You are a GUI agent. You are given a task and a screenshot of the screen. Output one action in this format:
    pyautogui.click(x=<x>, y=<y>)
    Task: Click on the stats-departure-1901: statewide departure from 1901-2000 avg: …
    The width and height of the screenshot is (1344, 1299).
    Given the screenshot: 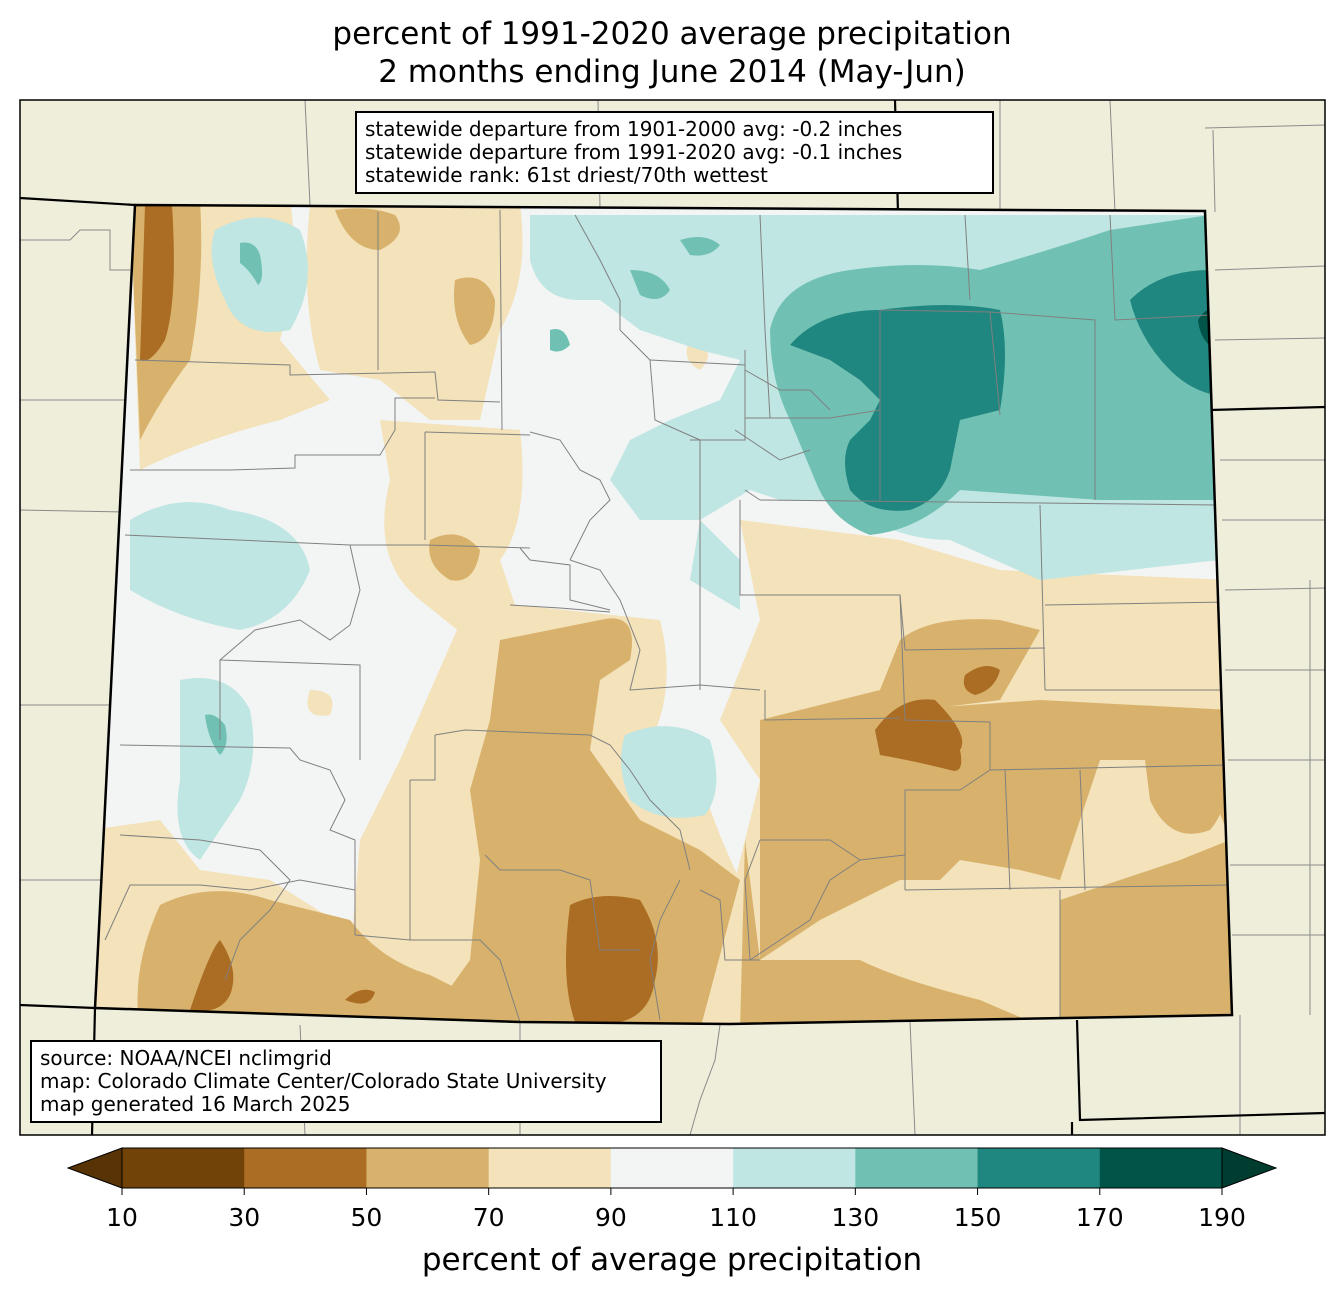 What is the action you would take?
    pyautogui.click(x=634, y=129)
    